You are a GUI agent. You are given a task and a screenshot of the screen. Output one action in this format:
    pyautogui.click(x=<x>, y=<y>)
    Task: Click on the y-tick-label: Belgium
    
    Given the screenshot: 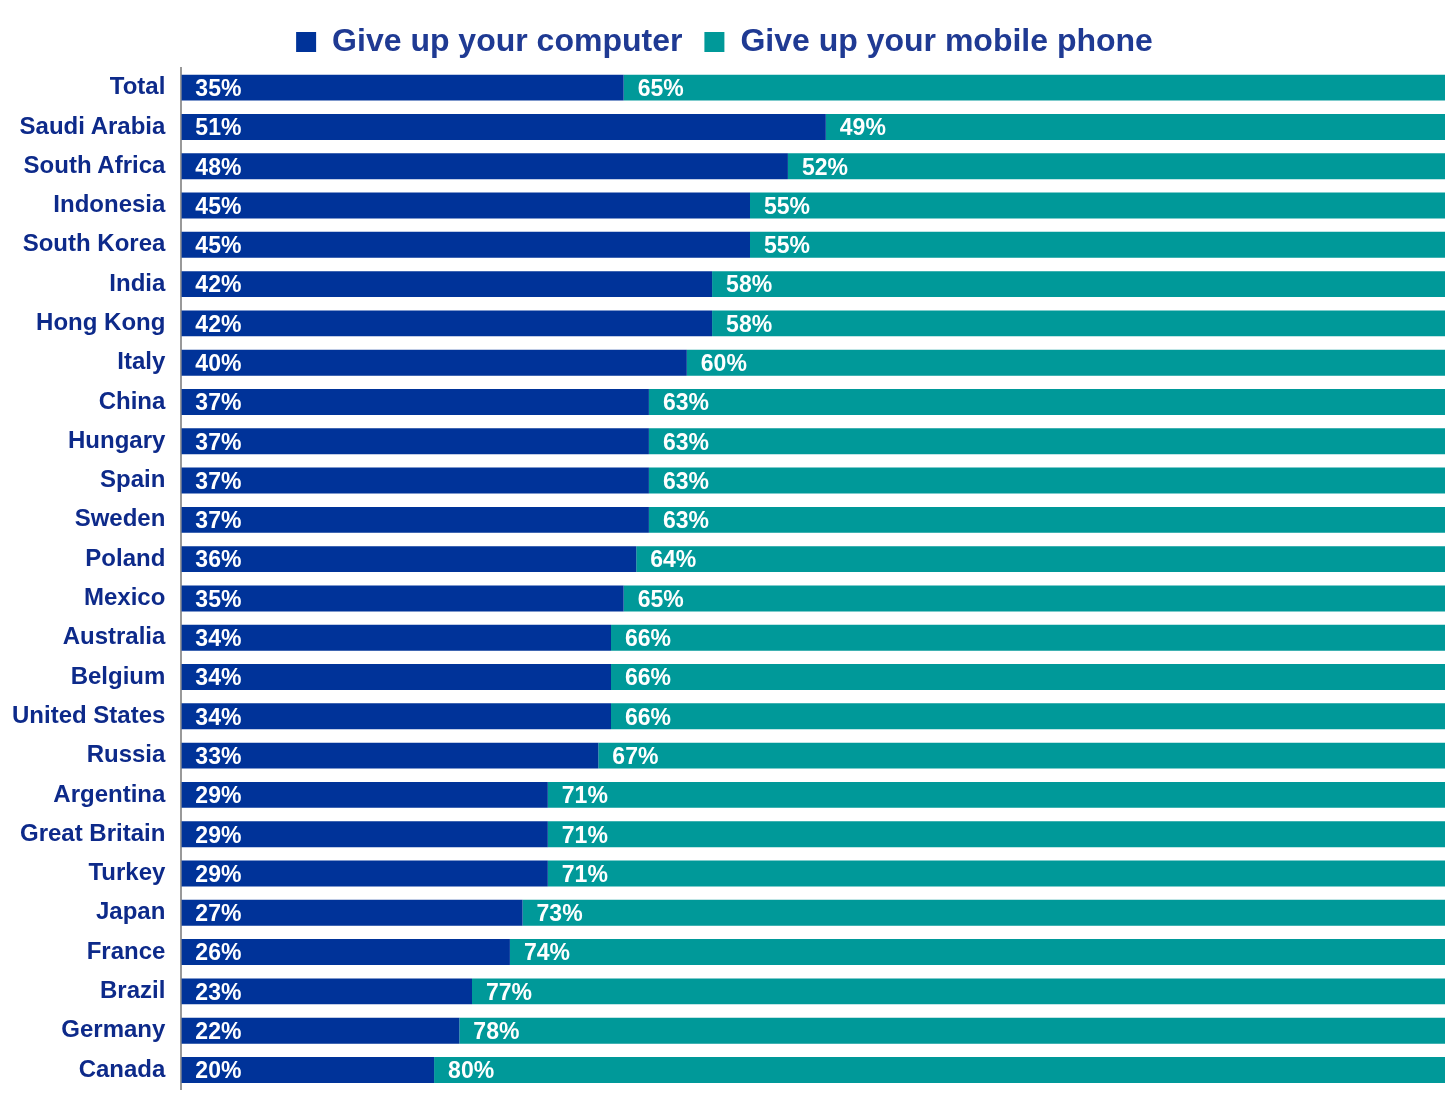 What is the action you would take?
    pyautogui.click(x=118, y=675)
    